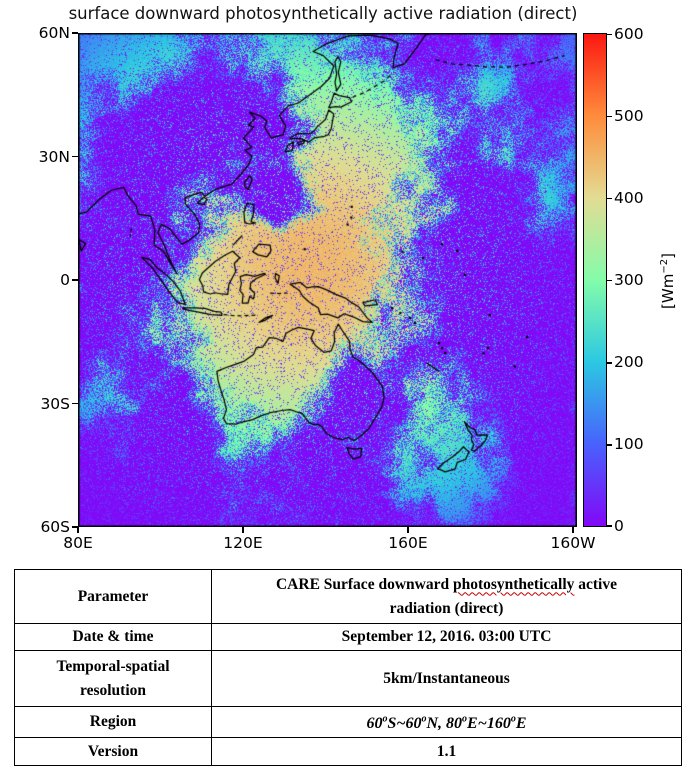  I want to click on y-tick-label-30s: 30S, so click(55, 403).